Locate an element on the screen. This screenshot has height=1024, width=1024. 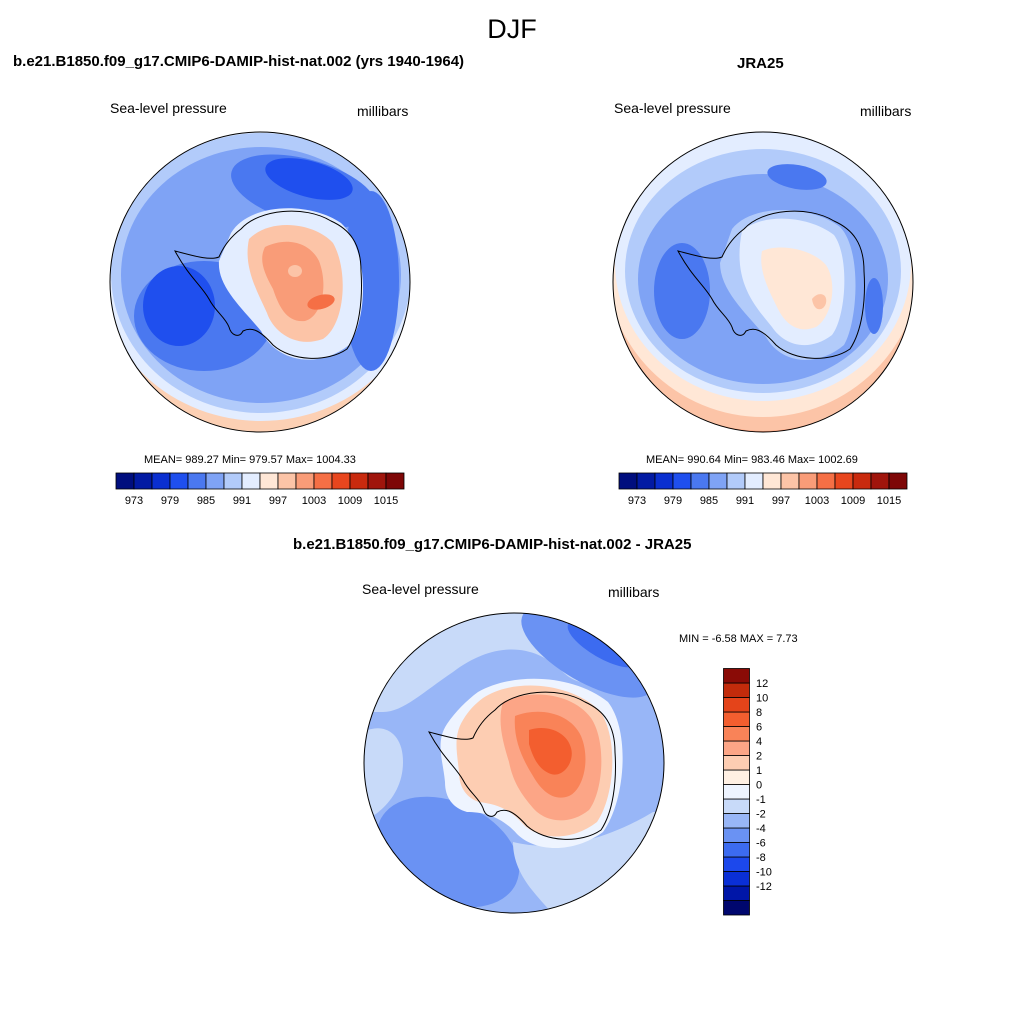
panel2-colorbar-tick-label: 979 is located at coordinates (673, 501).